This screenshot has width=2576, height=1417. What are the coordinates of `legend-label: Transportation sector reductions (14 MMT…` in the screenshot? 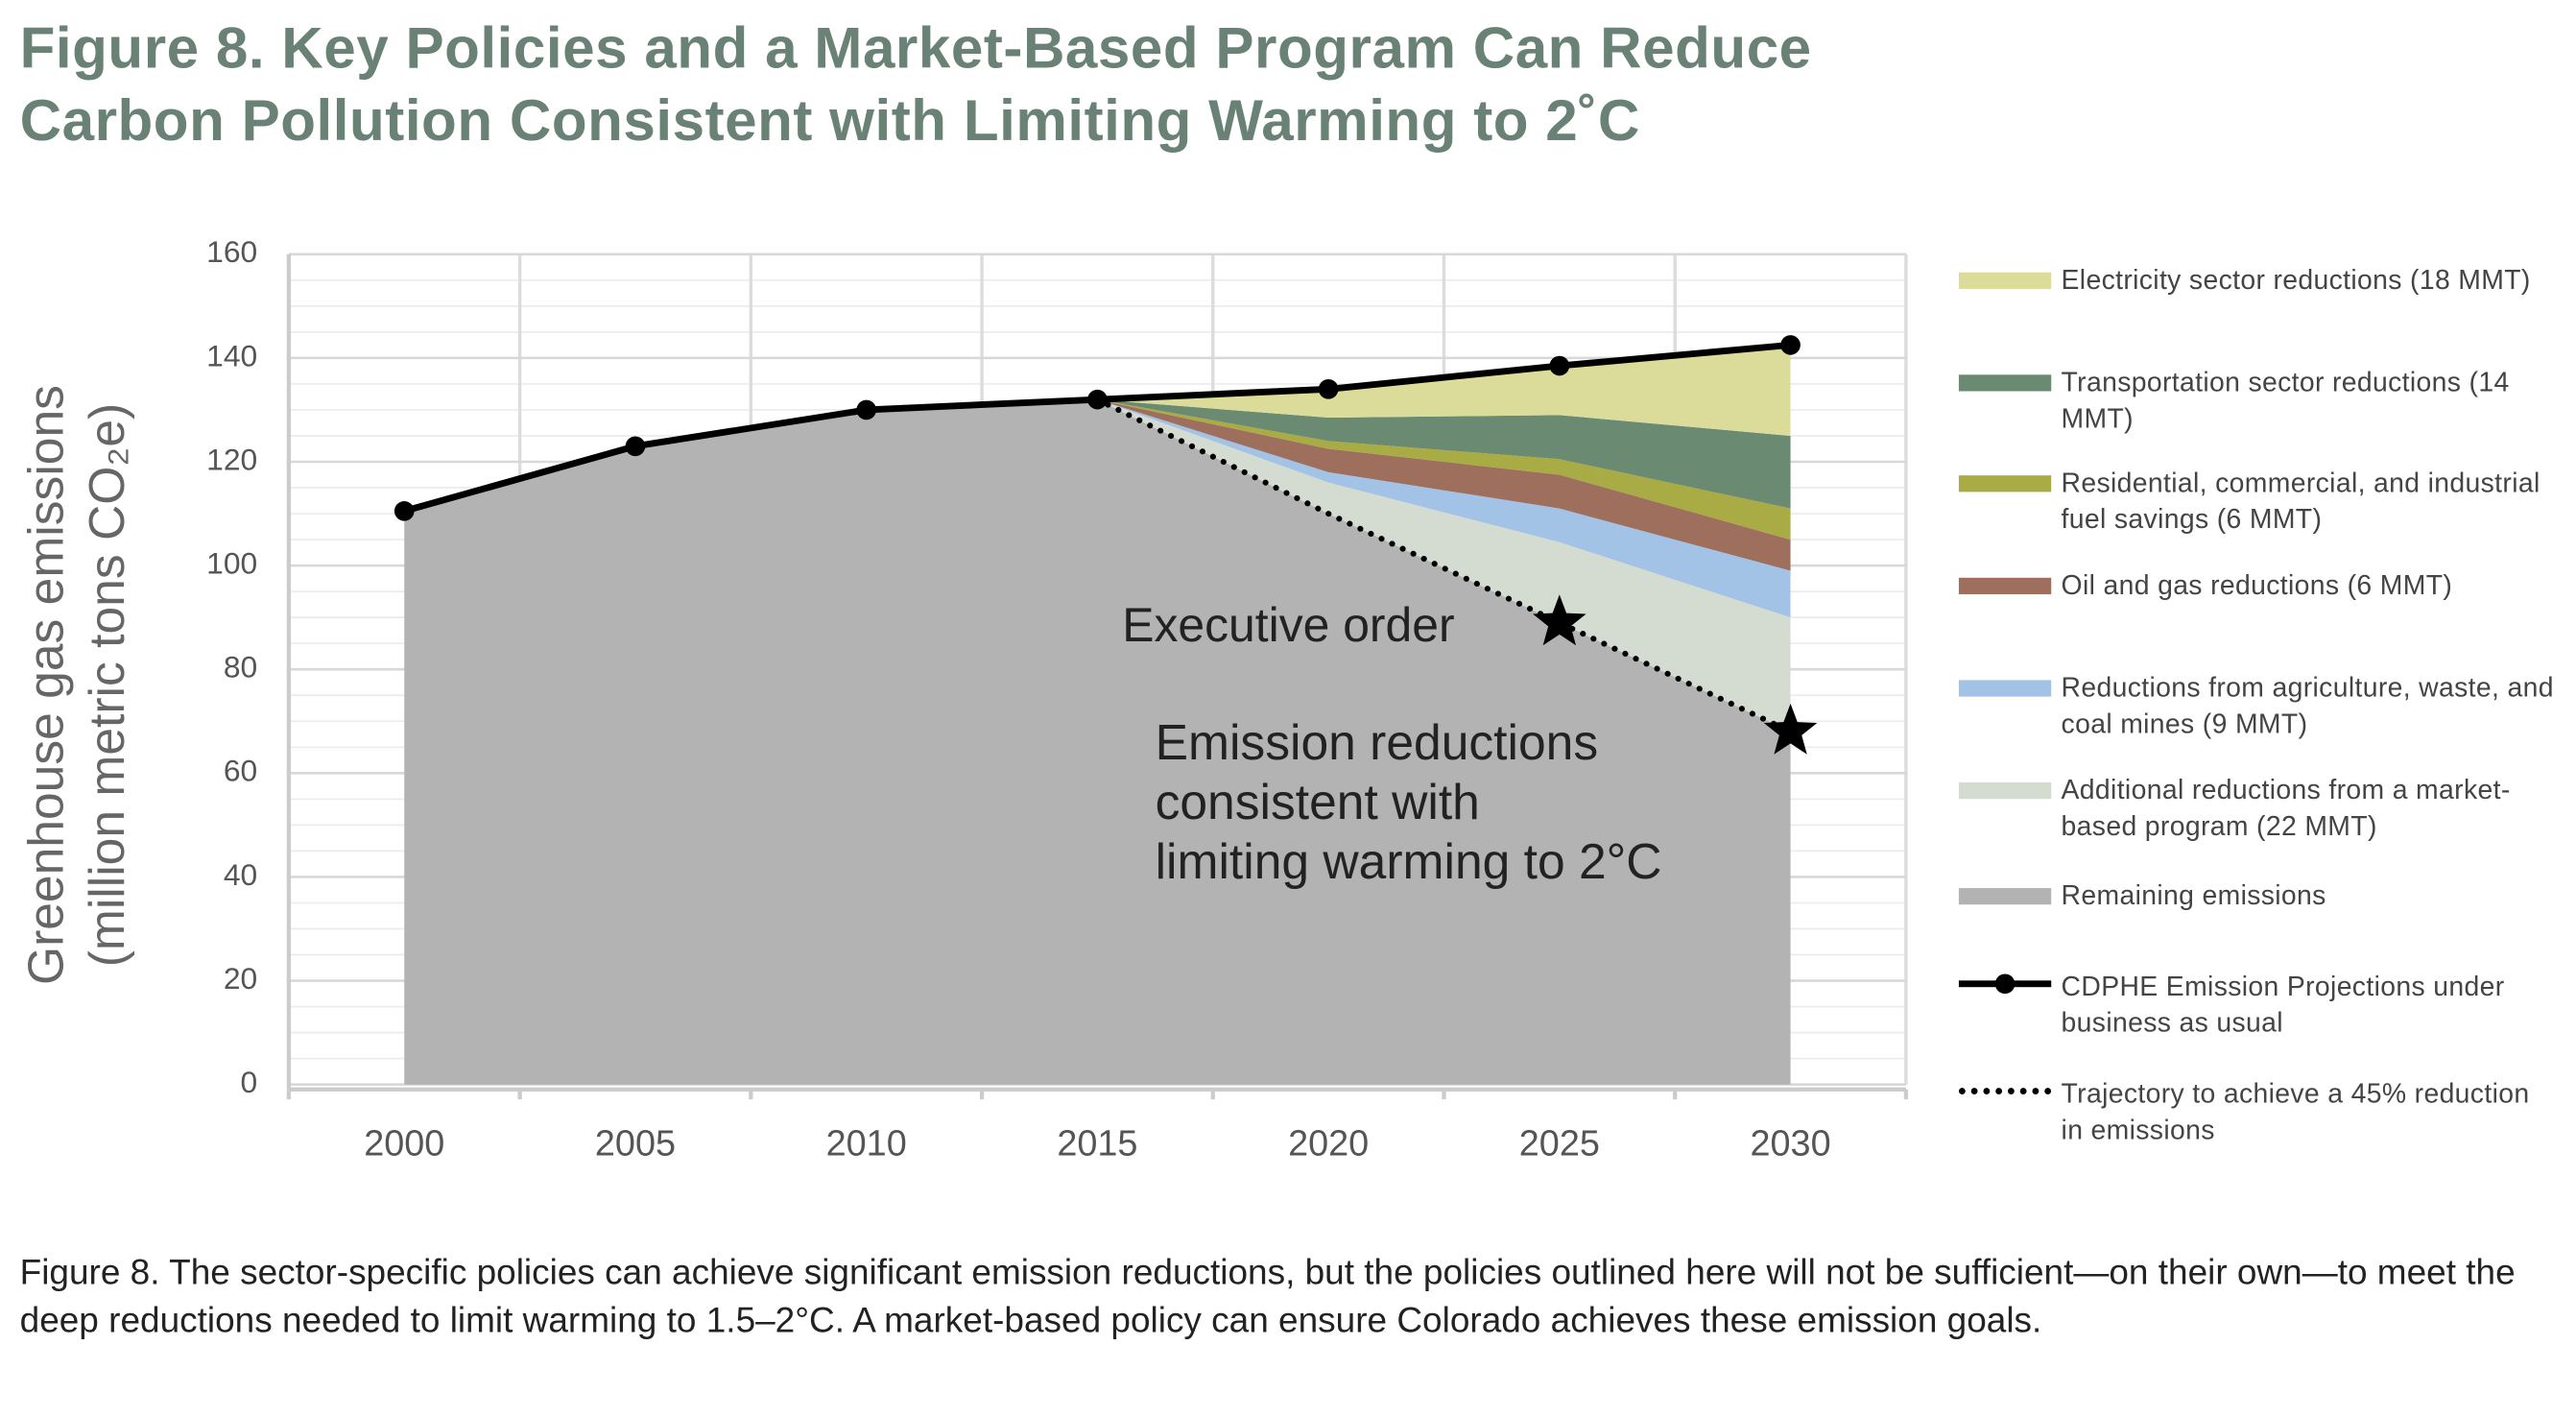 It's located at (2285, 401).